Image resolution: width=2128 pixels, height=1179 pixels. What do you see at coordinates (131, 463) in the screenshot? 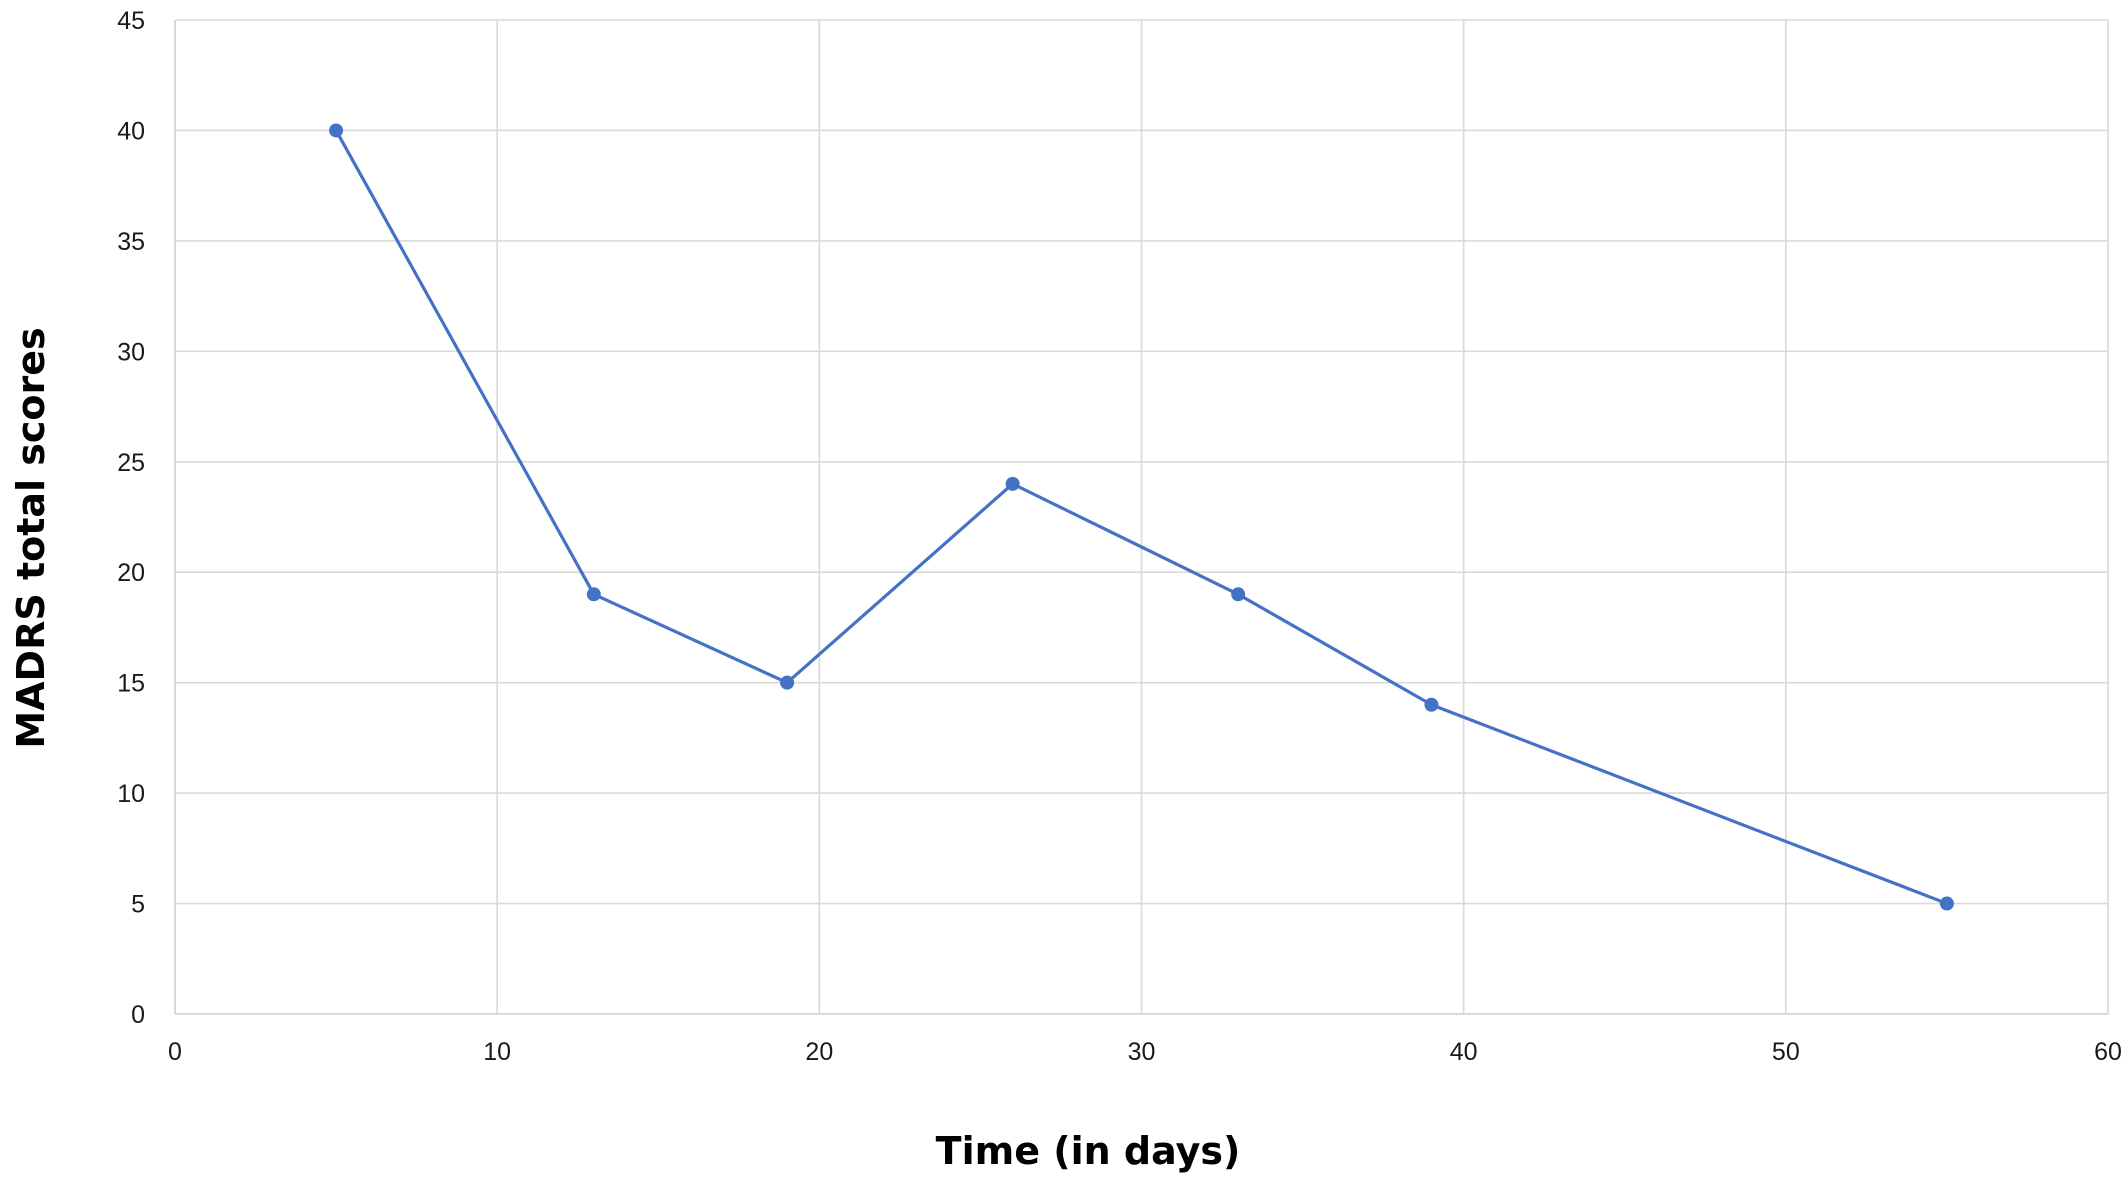
I see `y-tick-label-25: 25` at bounding box center [131, 463].